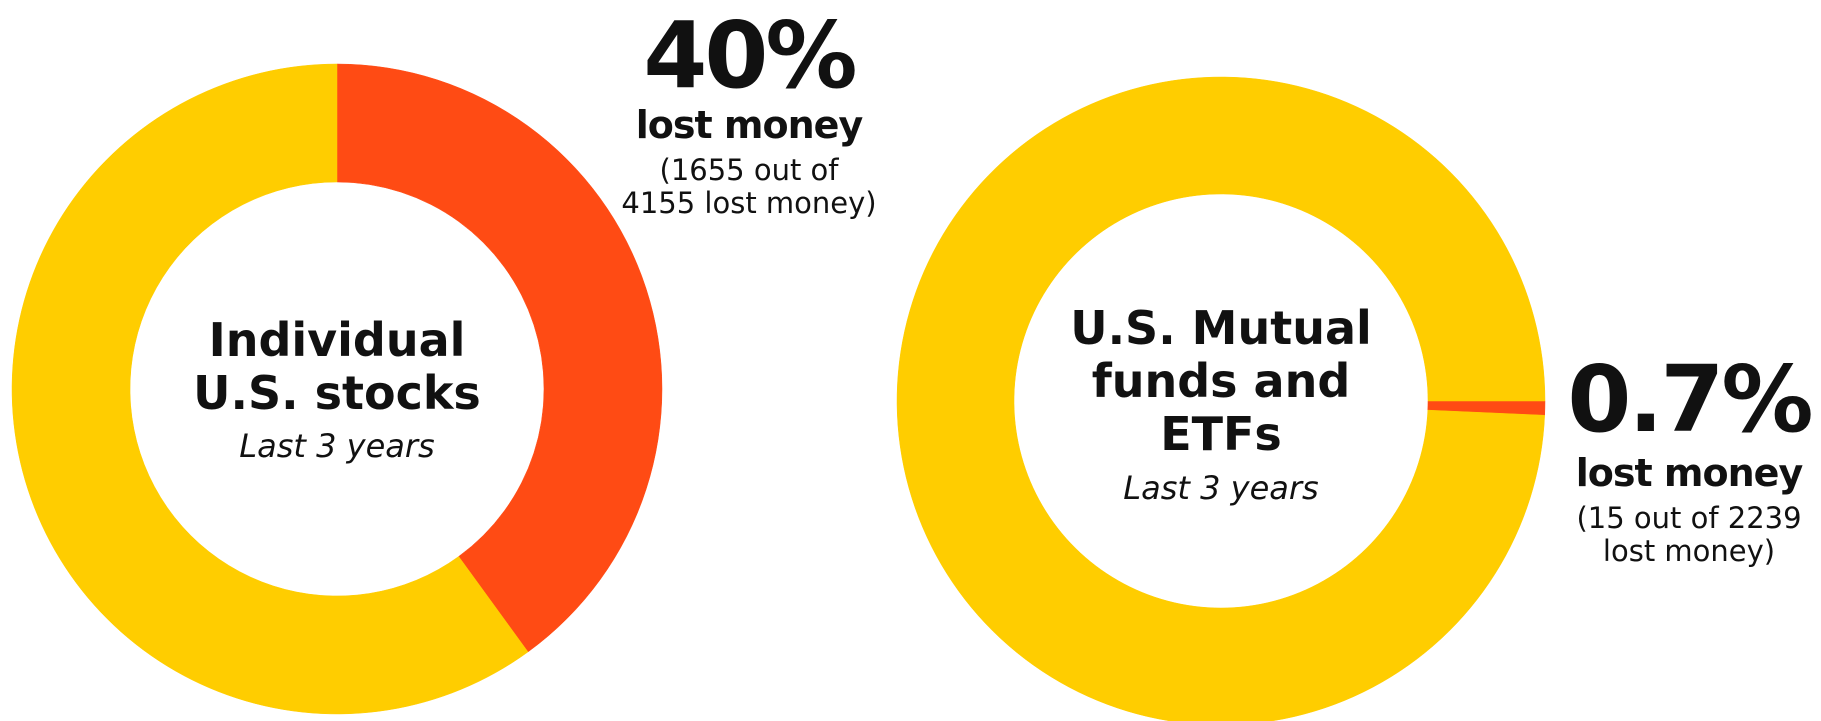  I want to click on donut-slice, so click(499, 358).